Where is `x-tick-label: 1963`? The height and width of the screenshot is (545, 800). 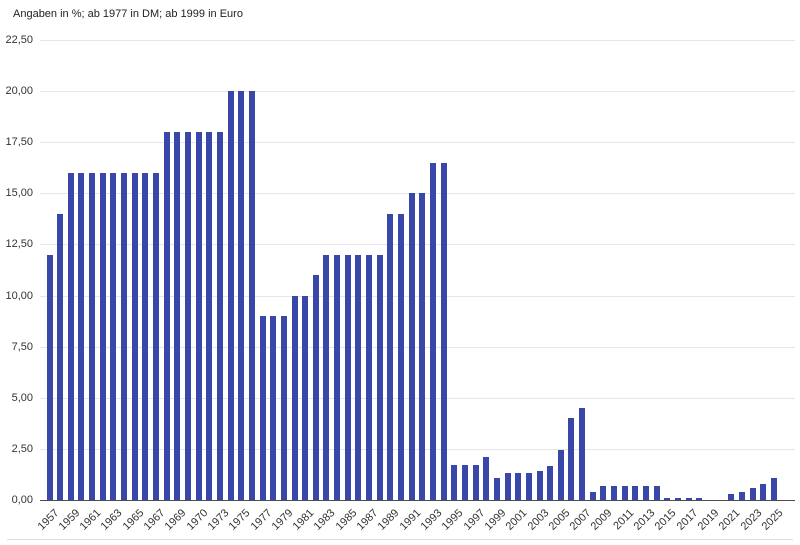
x-tick-label: 1963 is located at coordinates (112, 520).